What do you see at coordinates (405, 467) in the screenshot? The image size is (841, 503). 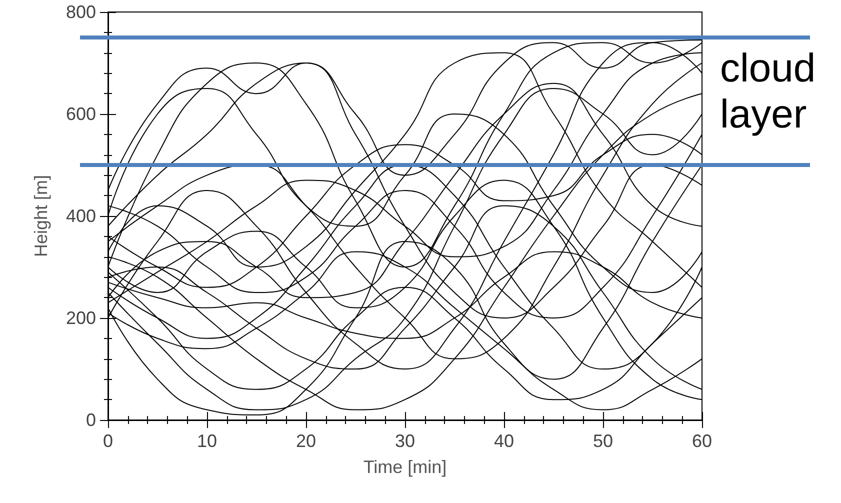 I see `x-axis-title: Time [min]` at bounding box center [405, 467].